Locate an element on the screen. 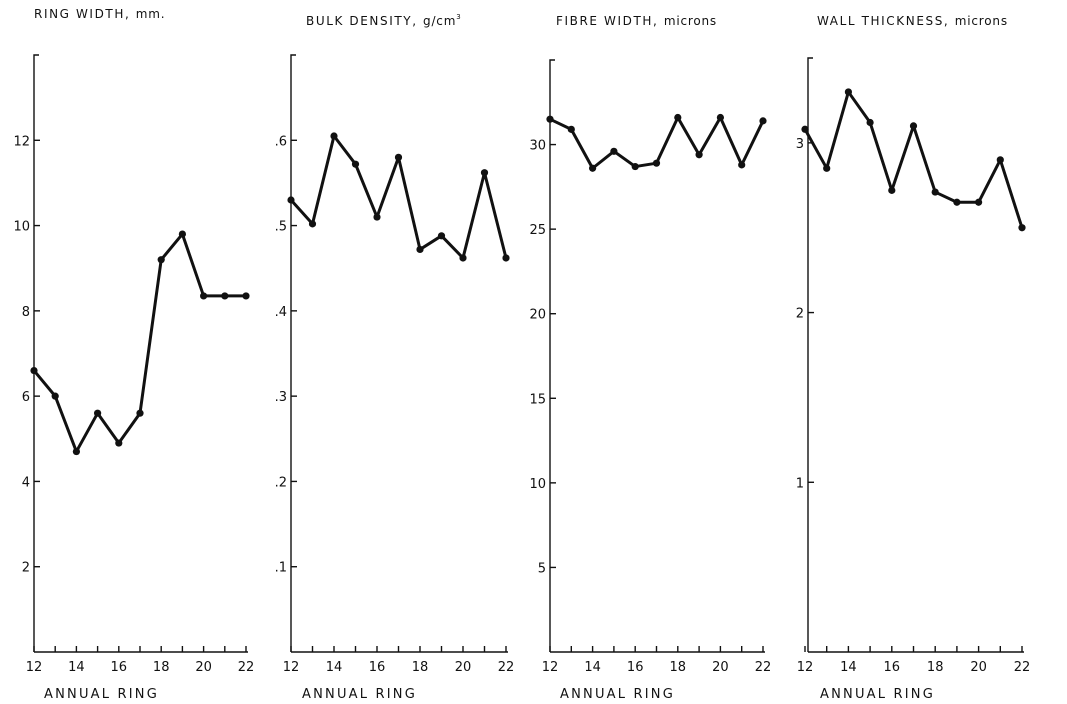 This screenshot has height=704, width=1067. chart-title-unit: mm. is located at coordinates (151, 14).